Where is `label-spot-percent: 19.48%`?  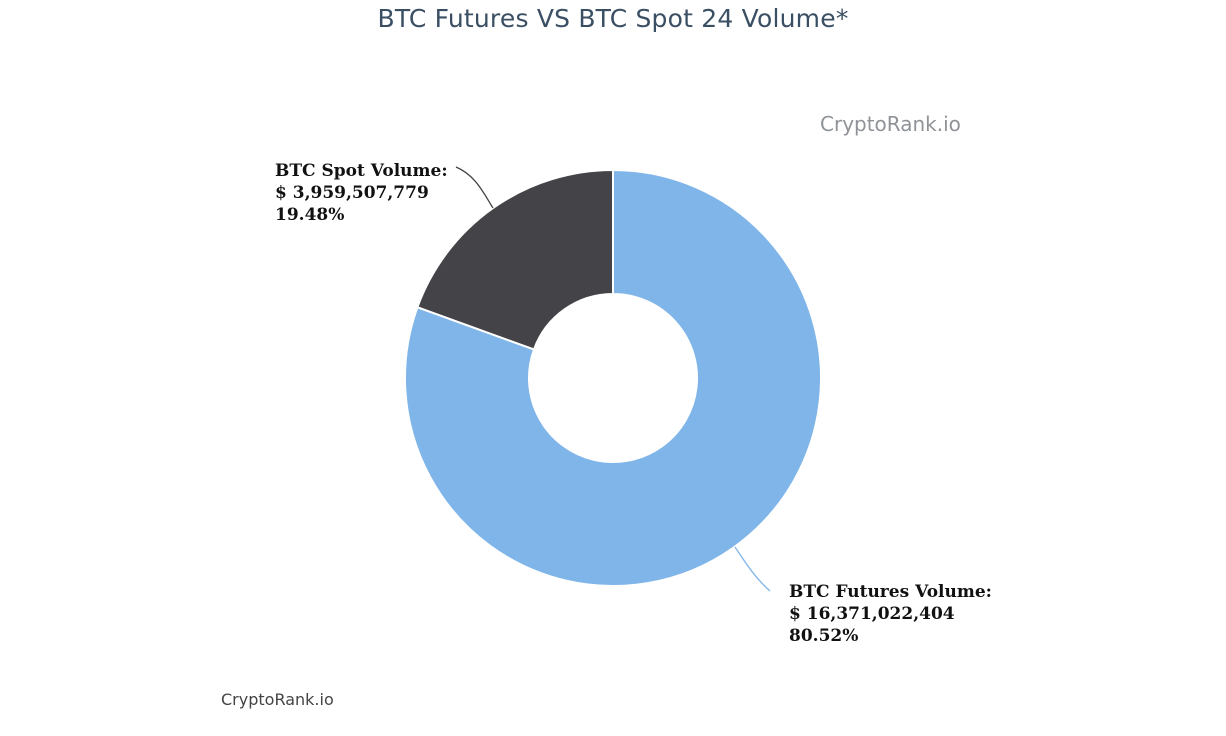
label-spot-percent: 19.48% is located at coordinates (310, 215).